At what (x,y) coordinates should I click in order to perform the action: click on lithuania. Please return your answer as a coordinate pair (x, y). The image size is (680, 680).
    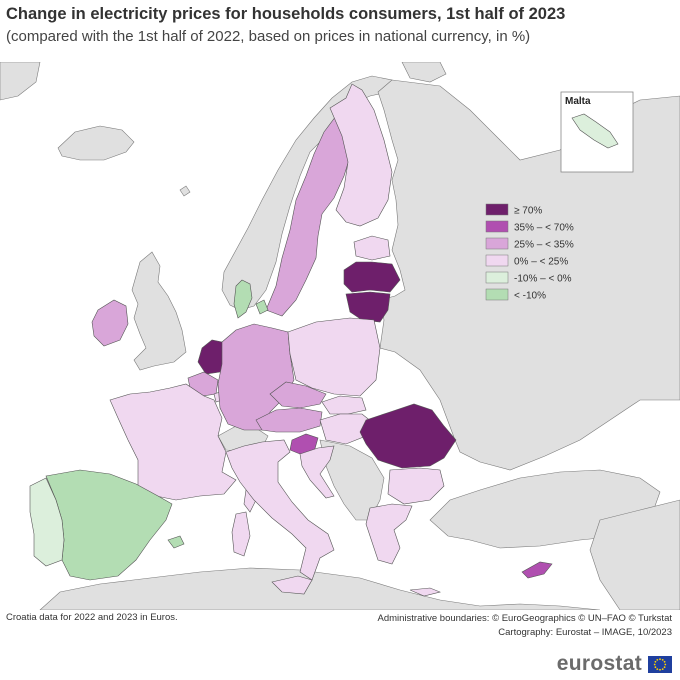
    Looking at the image, I should click on (368, 307).